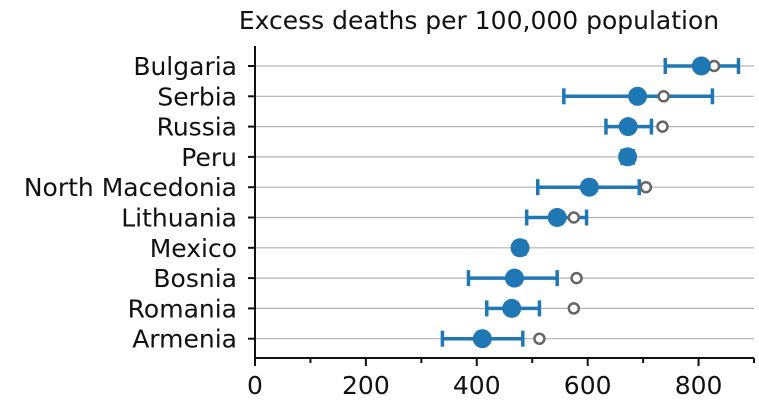  I want to click on chart-title: Excess deaths per 100,000 population, so click(479, 20).